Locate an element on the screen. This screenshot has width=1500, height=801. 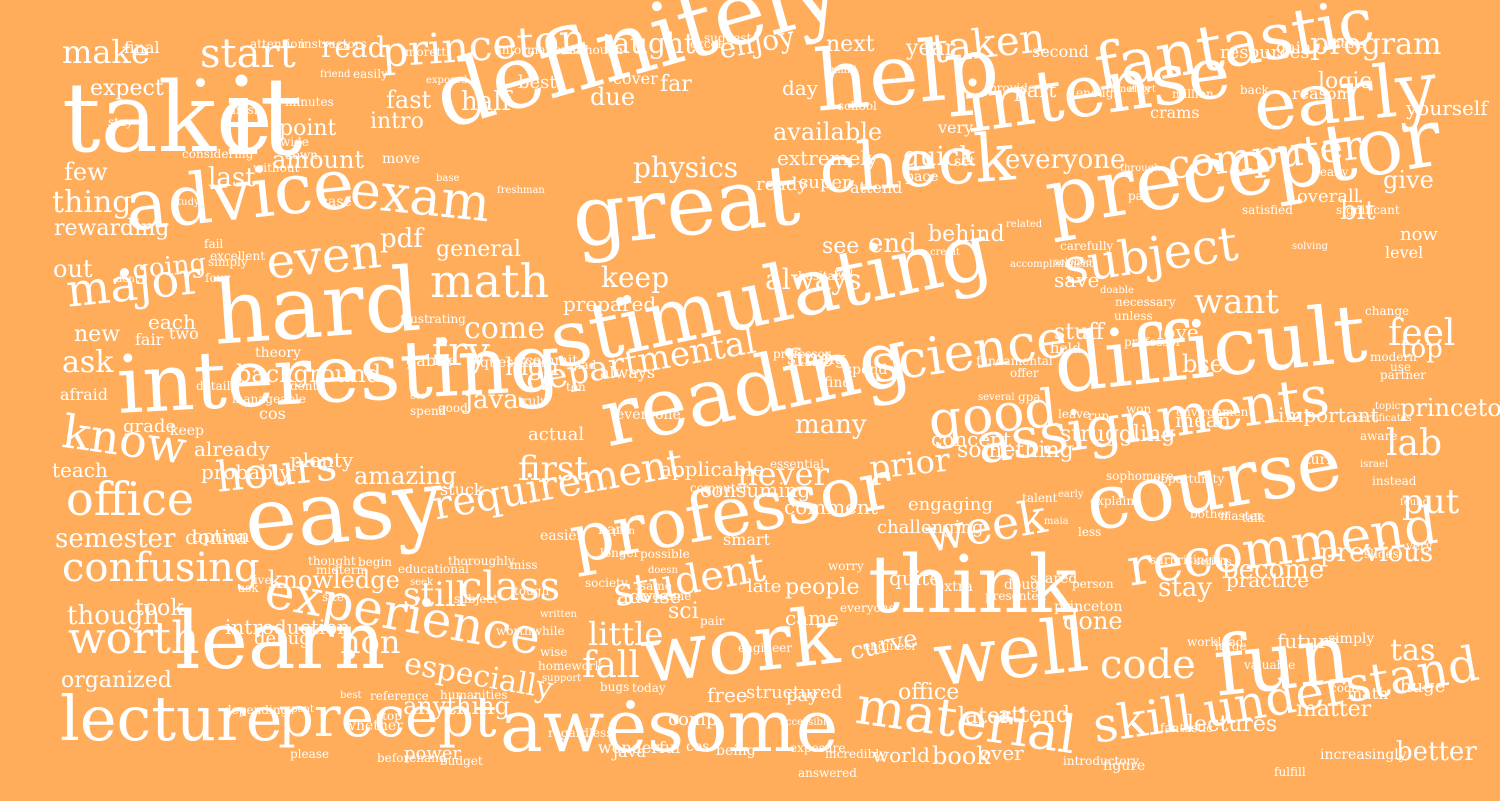
word-304: extra is located at coordinates (954, 587).